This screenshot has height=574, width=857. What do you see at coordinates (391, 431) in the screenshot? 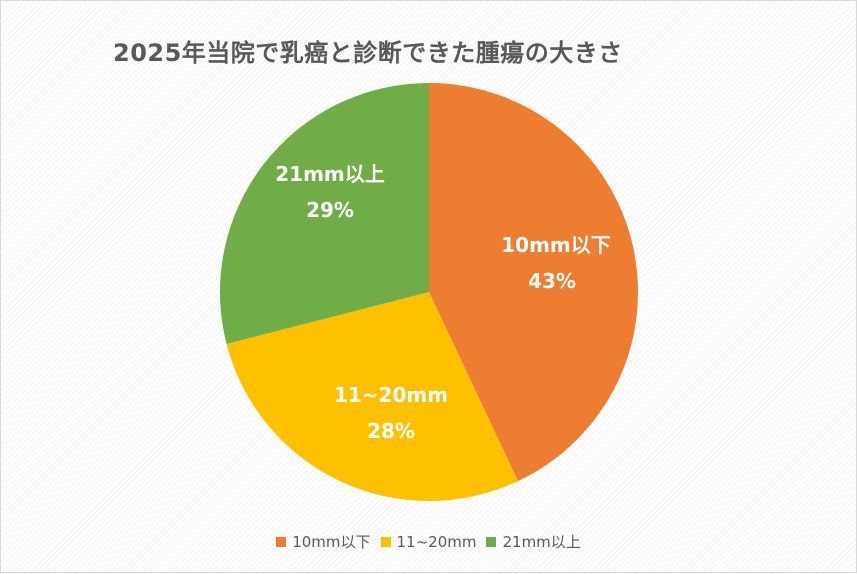
I see `slice-label-pct-1: 28%` at bounding box center [391, 431].